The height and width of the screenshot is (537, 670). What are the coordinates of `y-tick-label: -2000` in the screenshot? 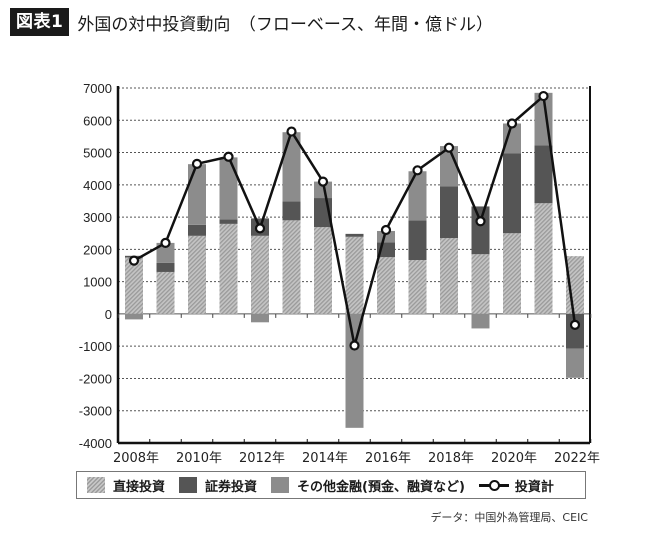 It's located at (95, 378).